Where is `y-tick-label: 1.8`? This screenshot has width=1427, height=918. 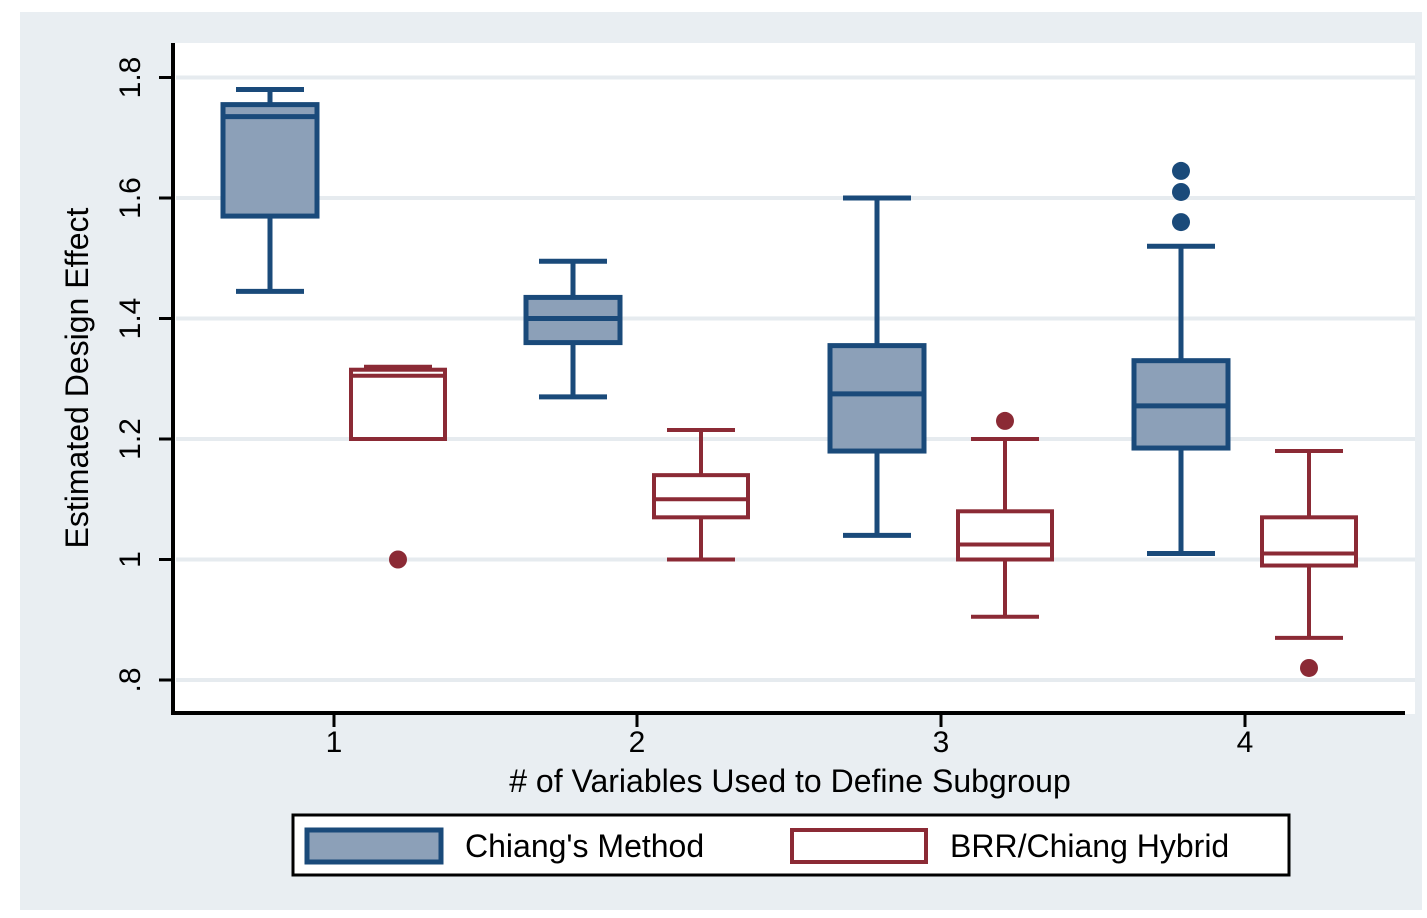
y-tick-label: 1.8 is located at coordinates (130, 78).